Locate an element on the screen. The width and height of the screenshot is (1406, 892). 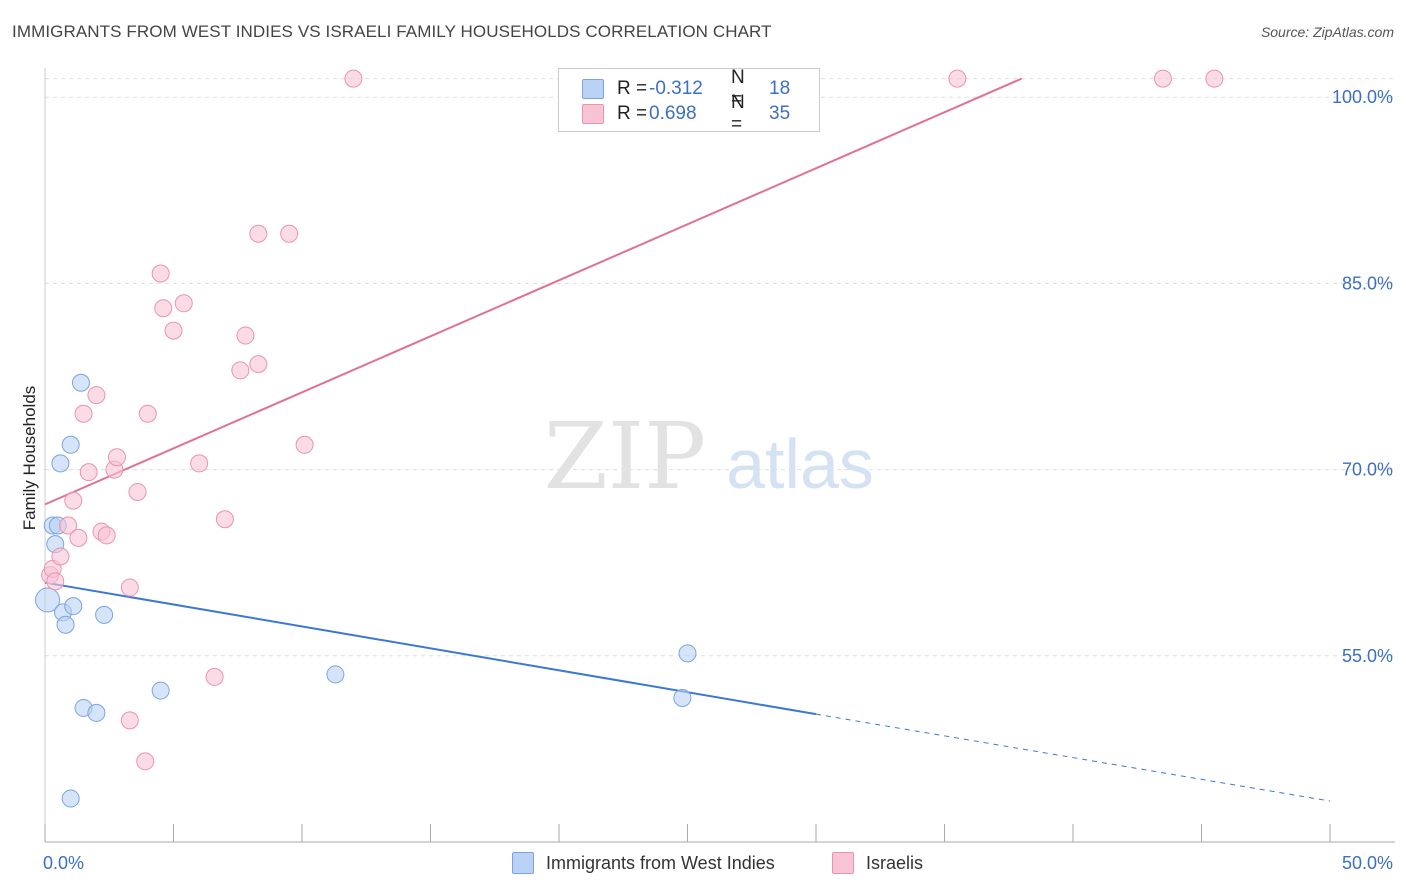
legend-item-west-indies: Immigrants from West Indies is located at coordinates (643, 863).